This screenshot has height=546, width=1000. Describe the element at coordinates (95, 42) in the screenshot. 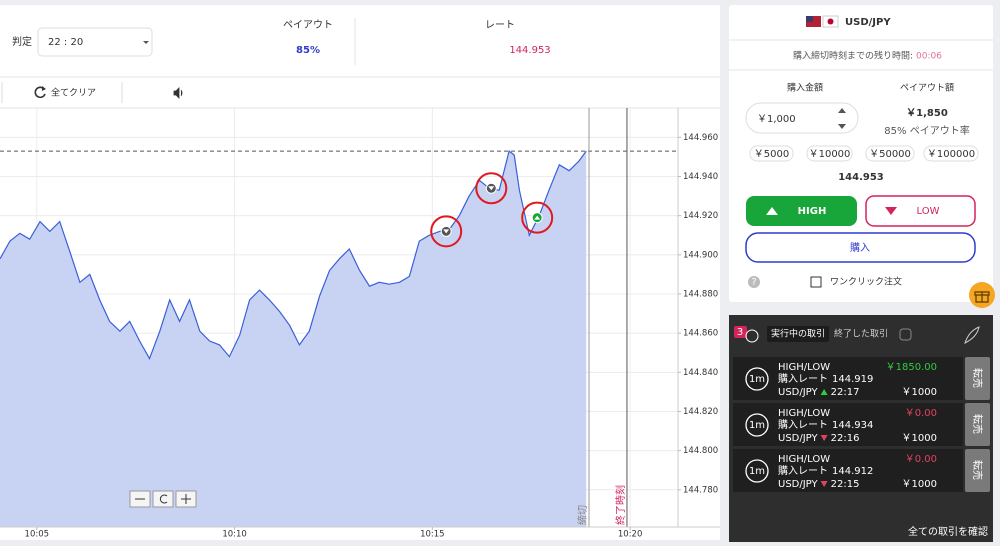

I see `time-select` at that location.